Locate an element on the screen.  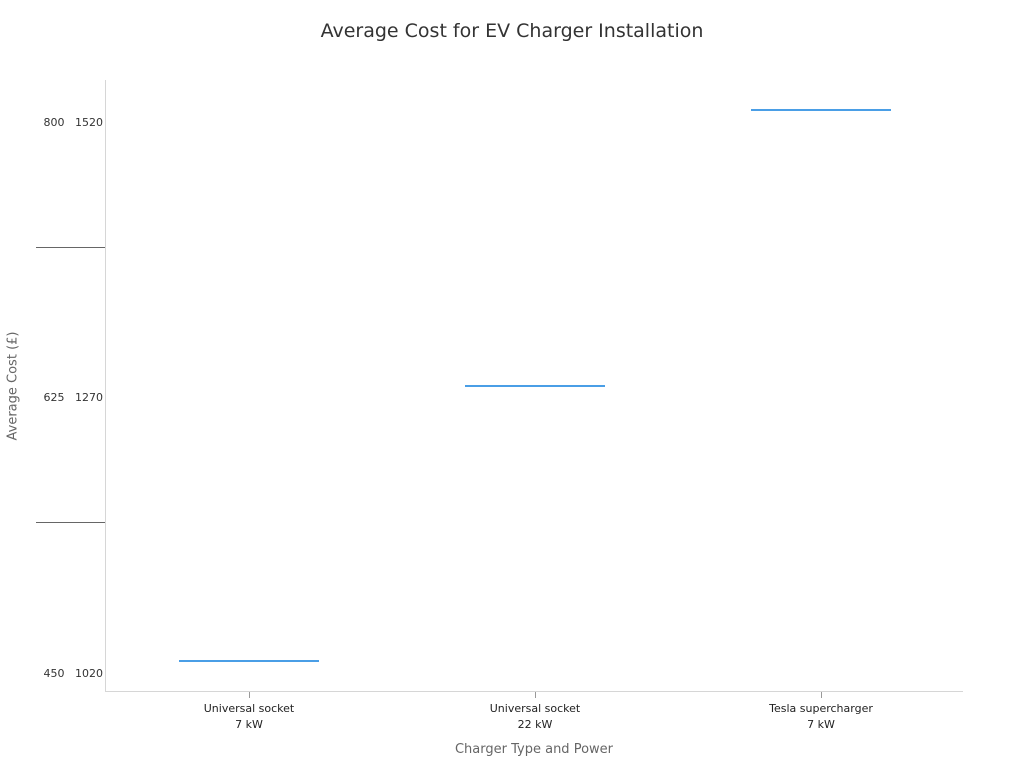
y-tick-label-800: 800 1520 is located at coordinates (52, 122).